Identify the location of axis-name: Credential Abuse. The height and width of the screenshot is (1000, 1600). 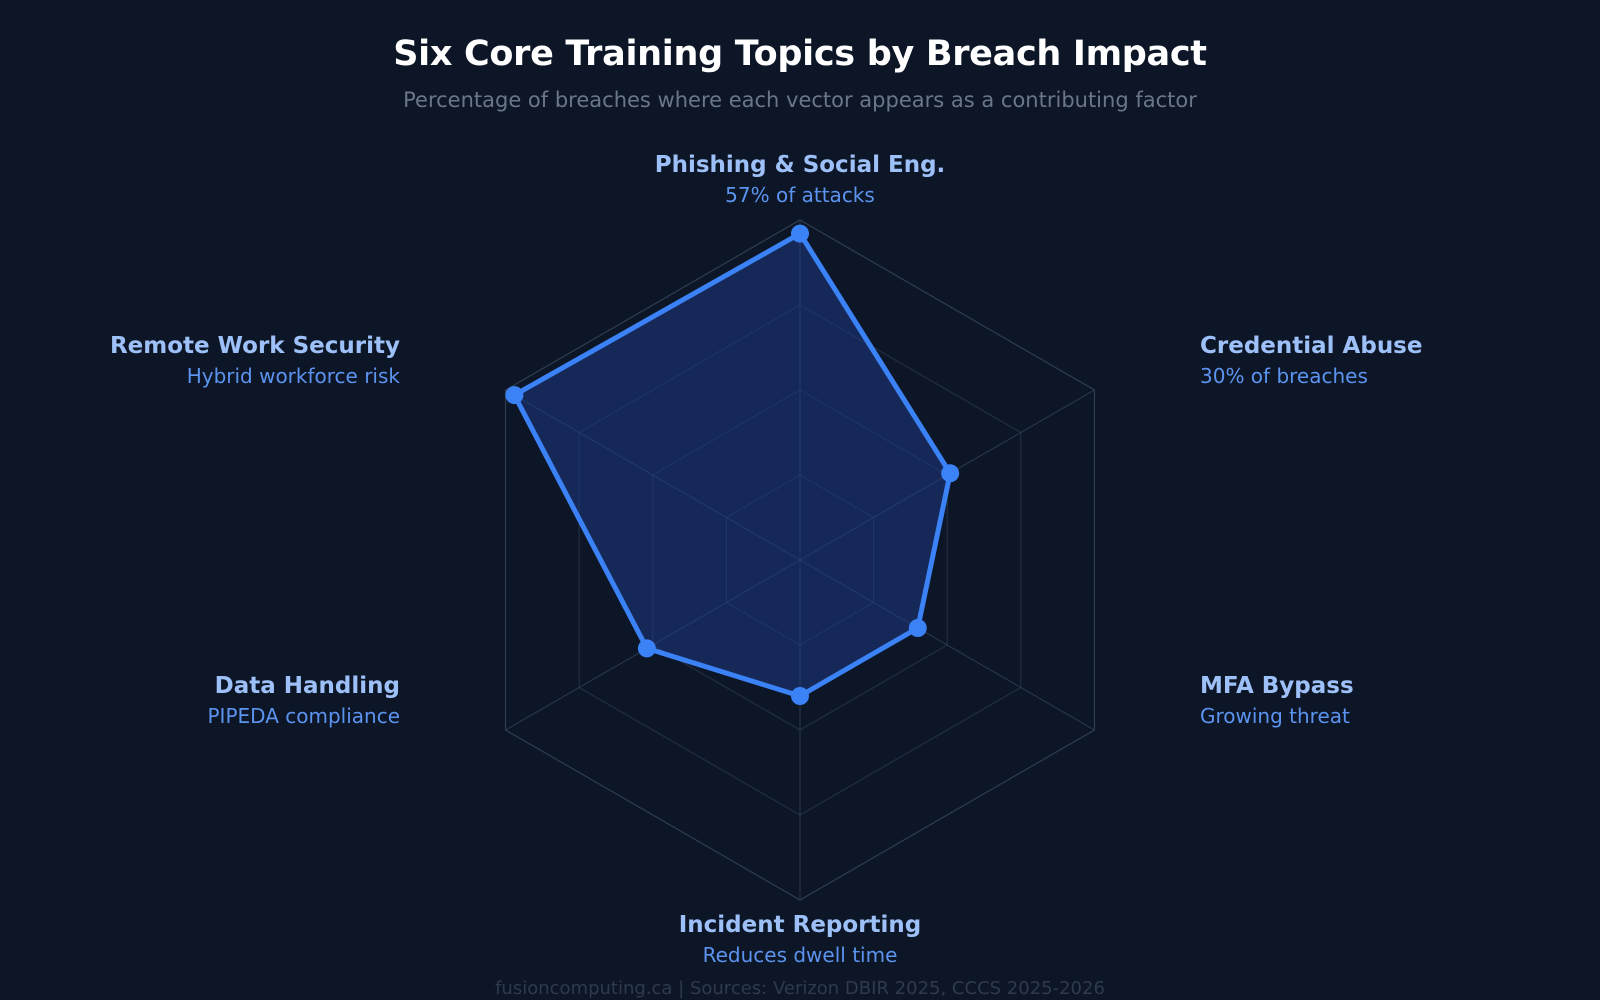
(1311, 346).